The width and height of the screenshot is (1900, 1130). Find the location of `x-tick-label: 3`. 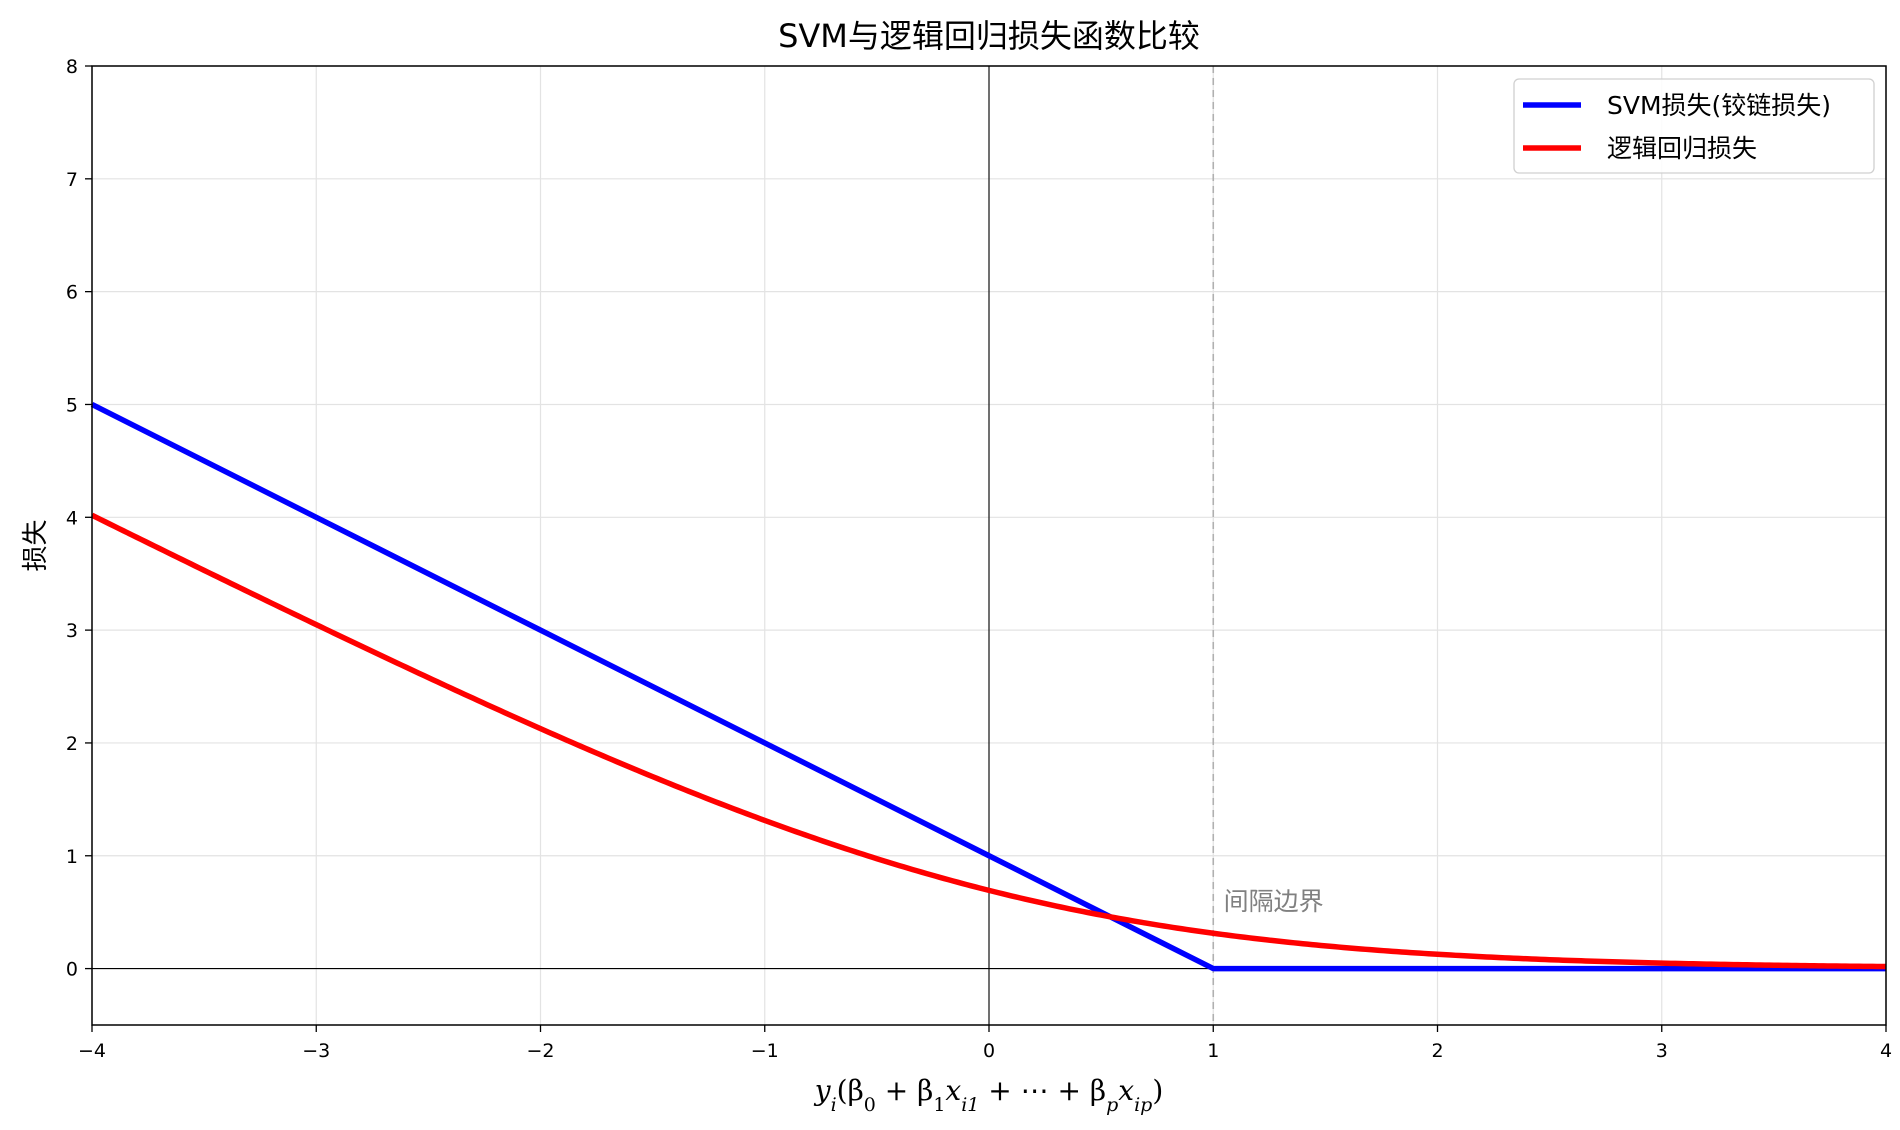

x-tick-label: 3 is located at coordinates (1662, 1051).